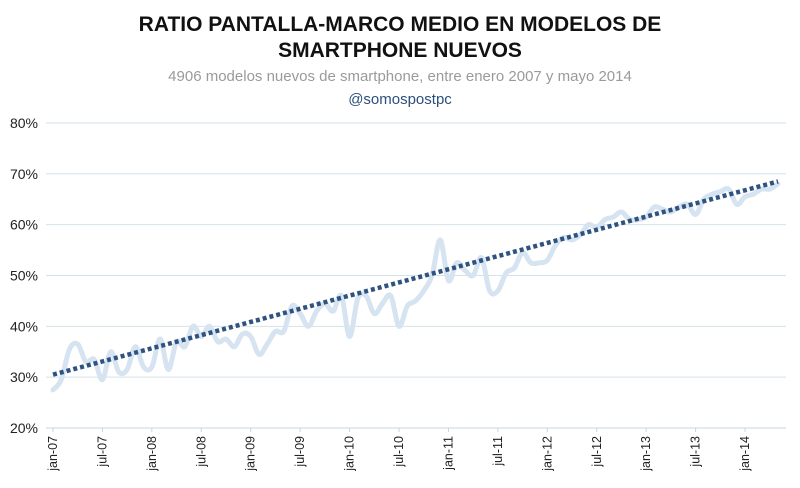  Describe the element at coordinates (350, 454) in the screenshot. I see `x-tick-label: jan-10` at that location.